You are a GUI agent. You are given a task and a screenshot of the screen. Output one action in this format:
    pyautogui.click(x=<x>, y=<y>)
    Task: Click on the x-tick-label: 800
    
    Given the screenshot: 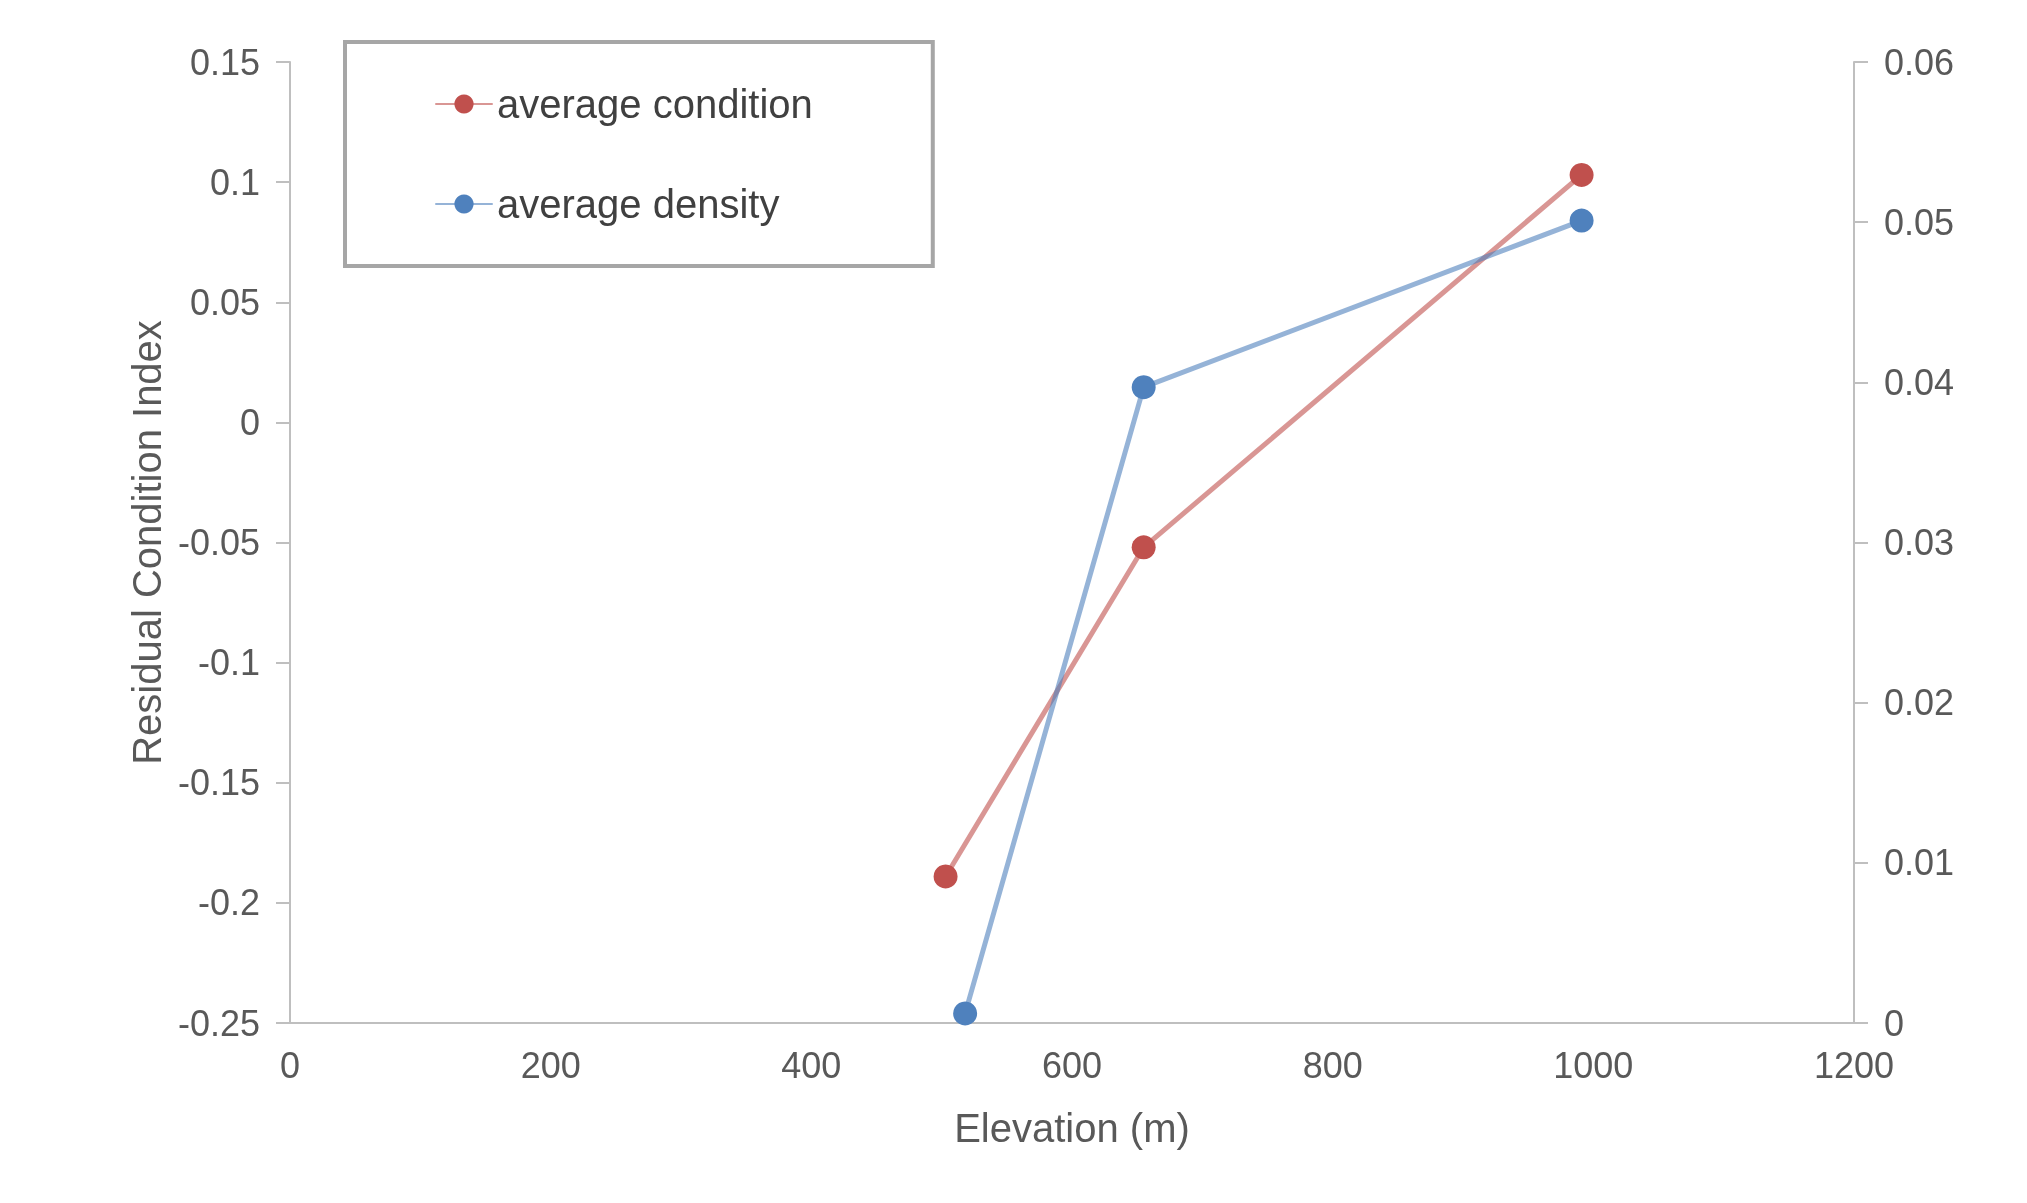 What is the action you would take?
    pyautogui.click(x=1332, y=1065)
    